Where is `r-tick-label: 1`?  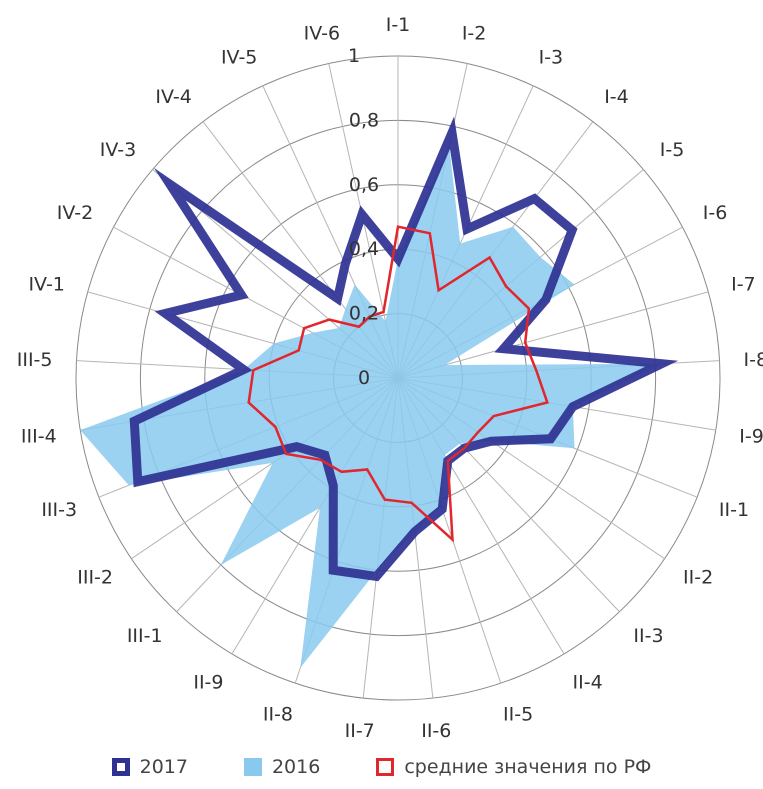
r-tick-label: 1 is located at coordinates (354, 56).